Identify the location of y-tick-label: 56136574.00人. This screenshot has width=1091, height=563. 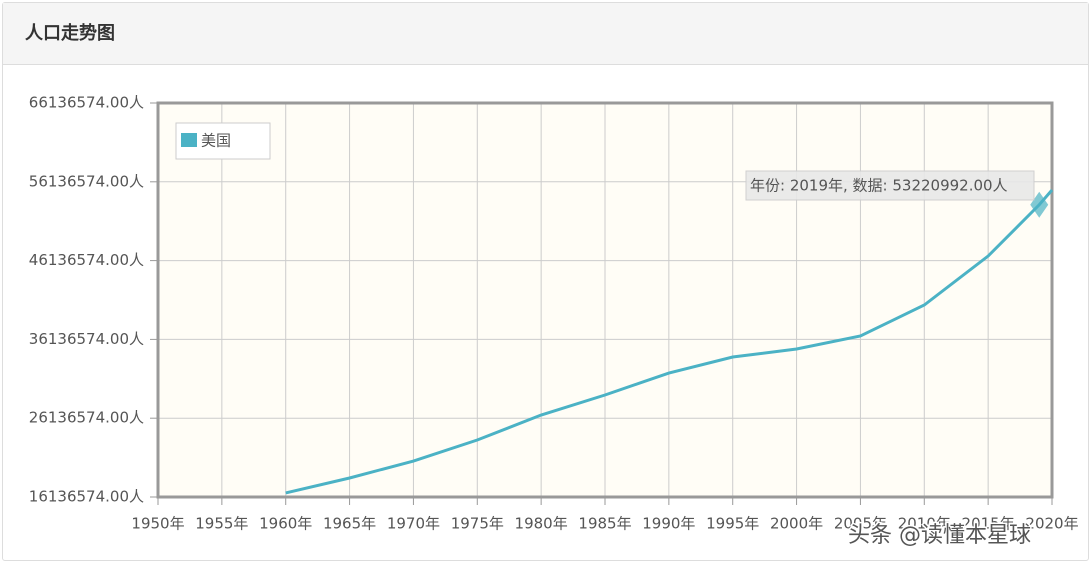
(86, 181).